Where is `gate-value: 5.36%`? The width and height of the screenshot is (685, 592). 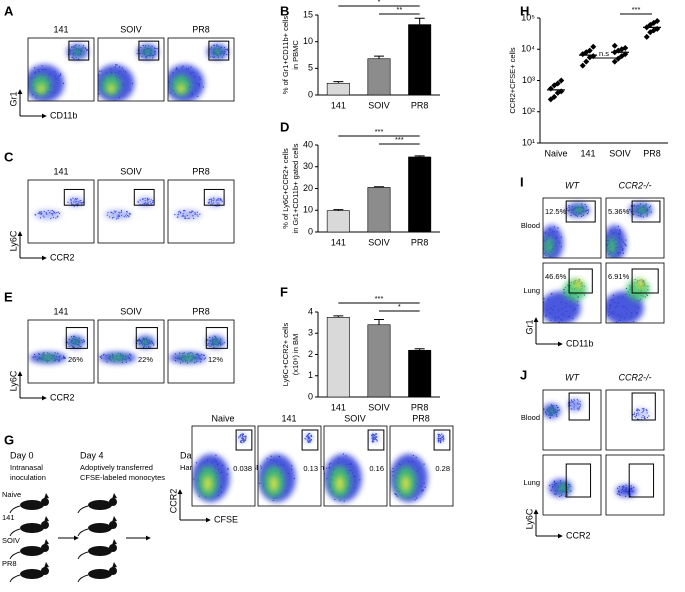
gate-value: 5.36% is located at coordinates (619, 211).